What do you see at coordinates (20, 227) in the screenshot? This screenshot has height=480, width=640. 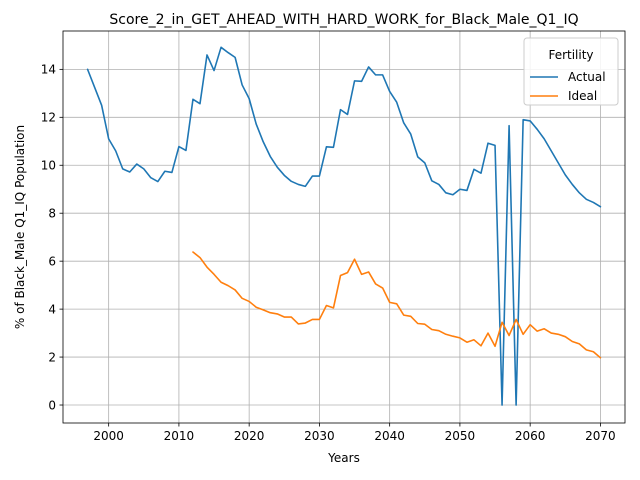 I see `y-axis-label: % of Black_Male Q1_IQ Population` at bounding box center [20, 227].